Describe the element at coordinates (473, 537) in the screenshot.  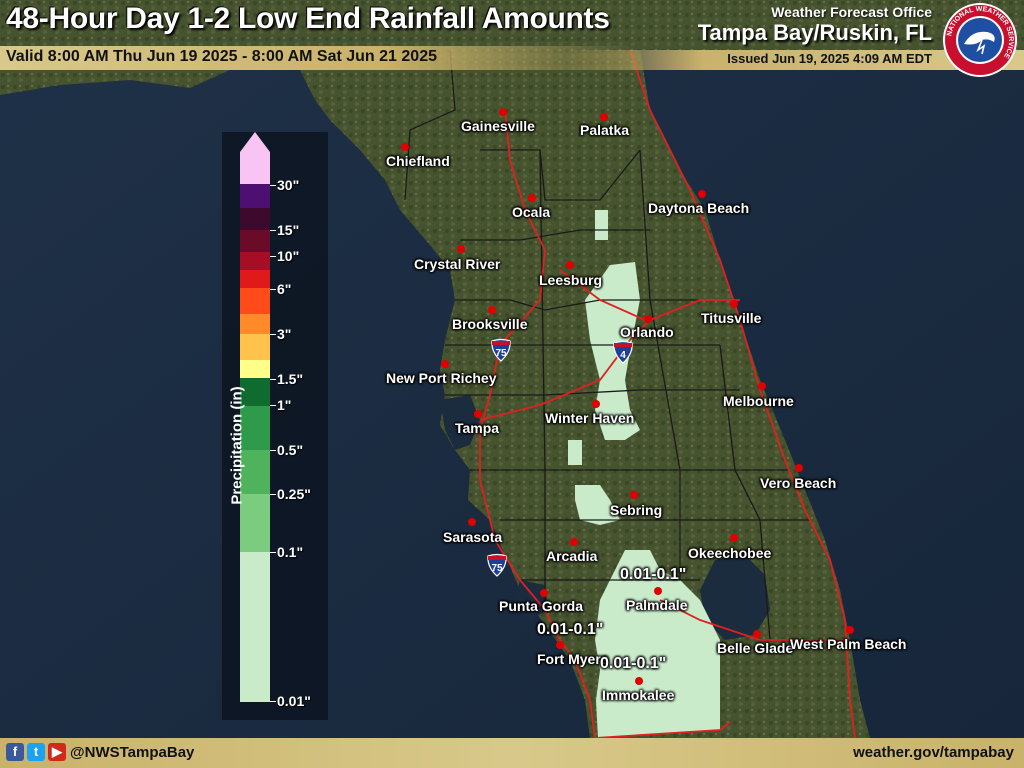
I see `city-label: Sarasota` at that location.